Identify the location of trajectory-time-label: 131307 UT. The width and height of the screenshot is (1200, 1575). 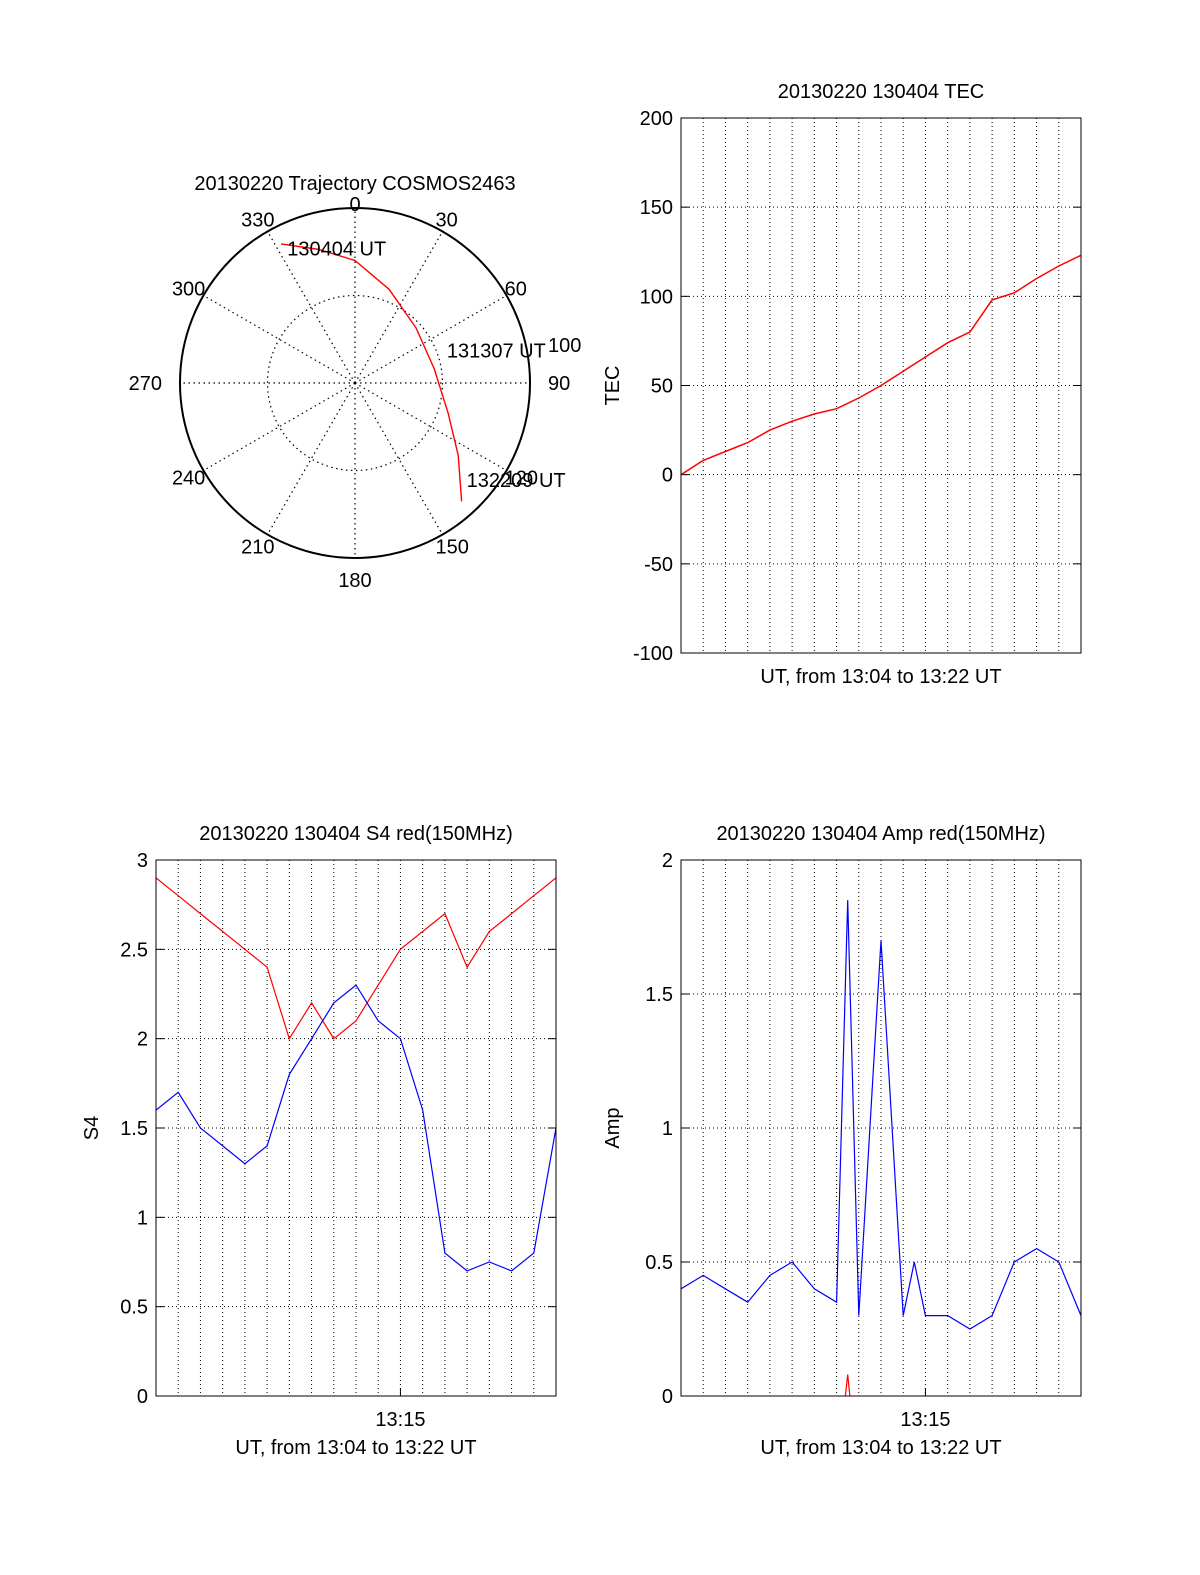
(496, 352).